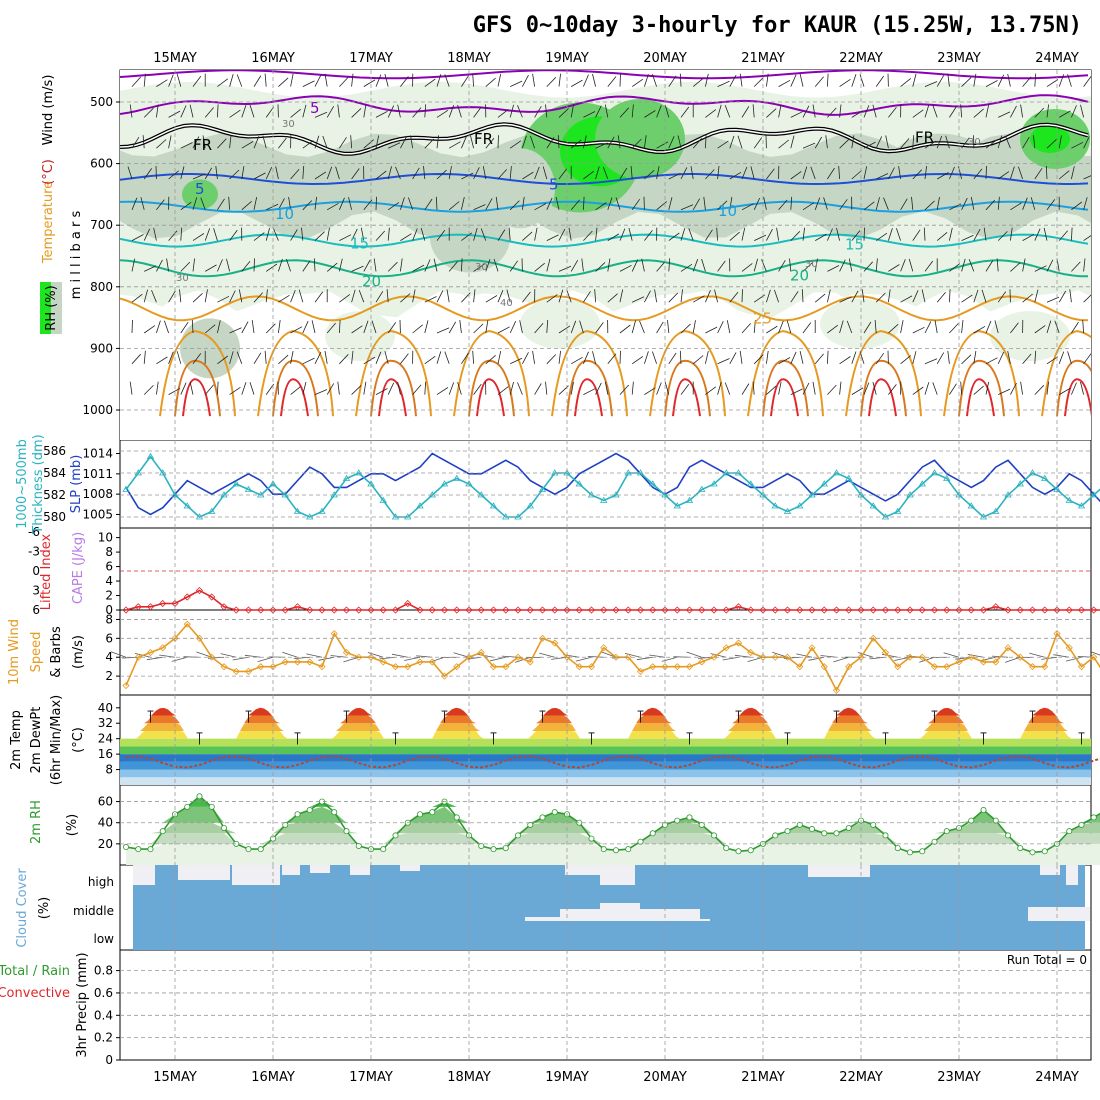 The image size is (1100, 1100). What do you see at coordinates (567, 58) in the screenshot?
I see `date-label-top: 19MAY` at bounding box center [567, 58].